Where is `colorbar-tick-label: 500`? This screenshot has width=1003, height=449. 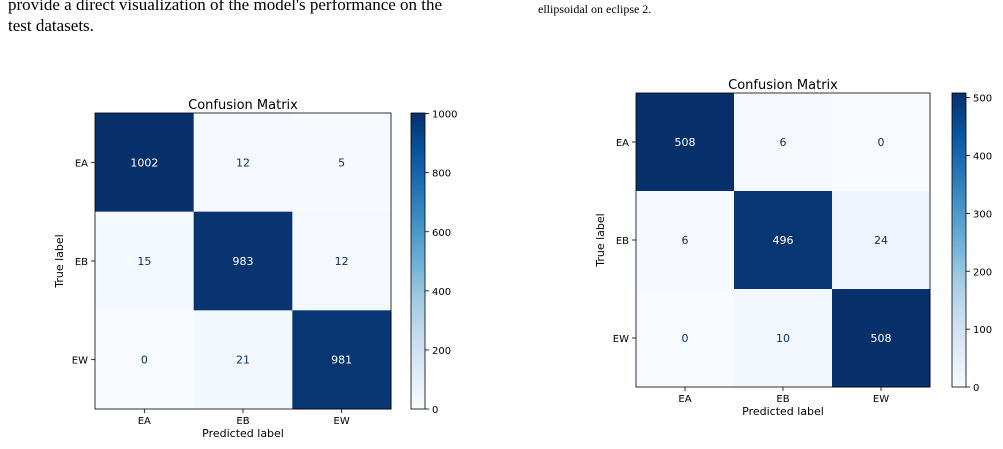 colorbar-tick-label: 500 is located at coordinates (982, 99).